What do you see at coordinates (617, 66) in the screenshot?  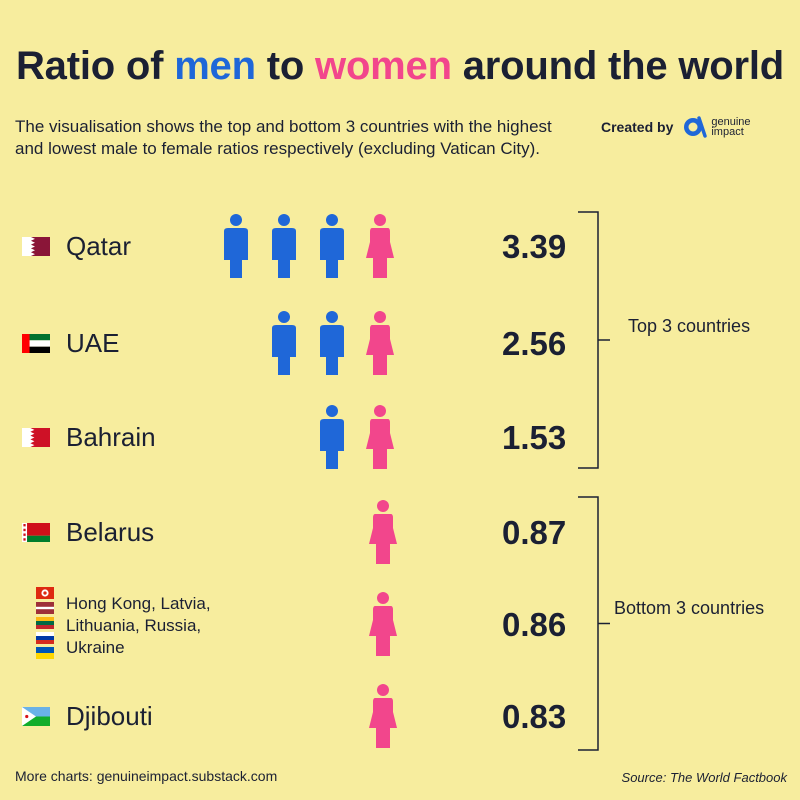 I see `title-suffix: around the world` at bounding box center [617, 66].